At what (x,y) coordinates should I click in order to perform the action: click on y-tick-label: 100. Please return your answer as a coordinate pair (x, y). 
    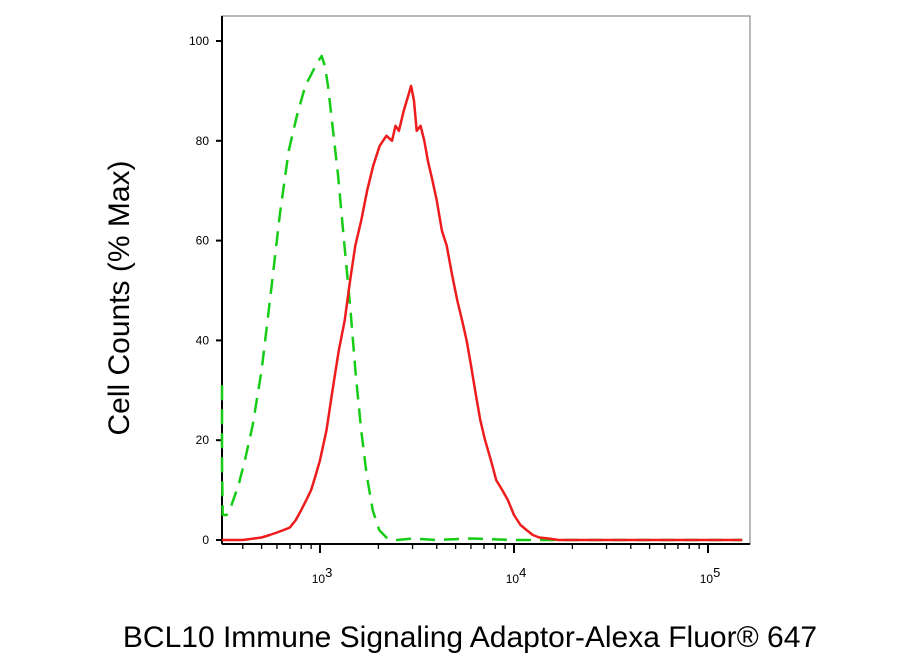
    Looking at the image, I should click on (199, 41).